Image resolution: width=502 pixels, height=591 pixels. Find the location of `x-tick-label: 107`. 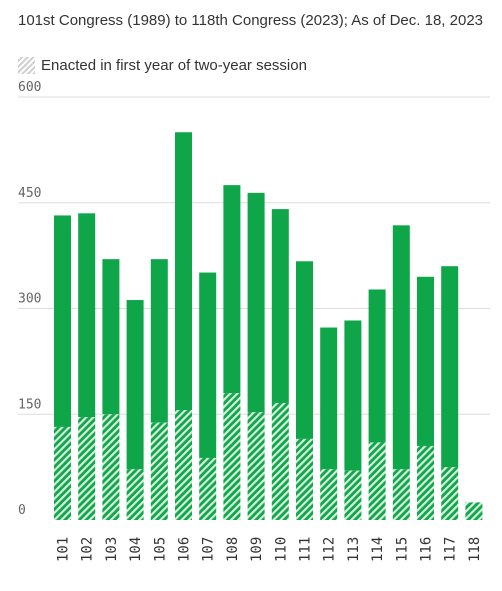

x-tick-label: 107 is located at coordinates (209, 549).